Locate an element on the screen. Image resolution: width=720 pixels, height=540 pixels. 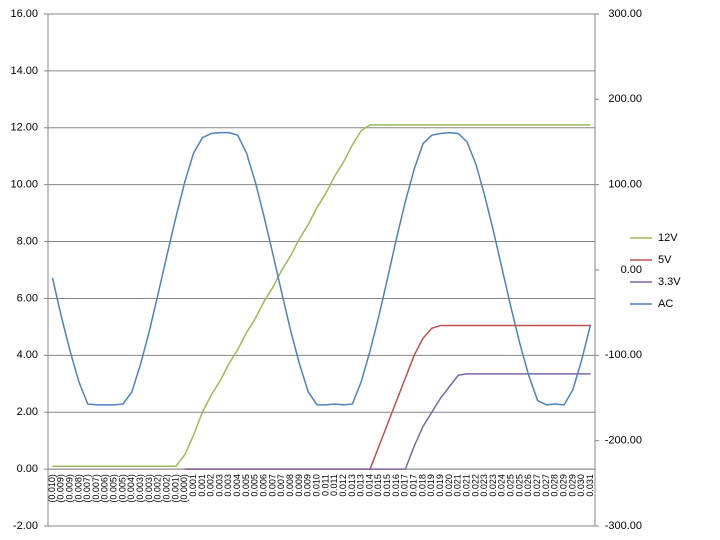
x-tick-label: (0.006) is located at coordinates (105, 488).